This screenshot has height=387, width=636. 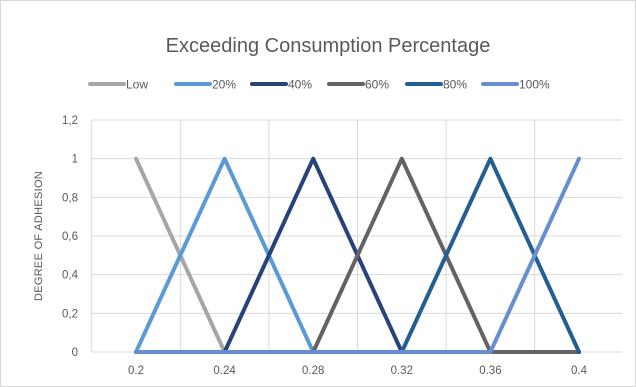 What do you see at coordinates (137, 85) in the screenshot?
I see `legend-label: Low` at bounding box center [137, 85].